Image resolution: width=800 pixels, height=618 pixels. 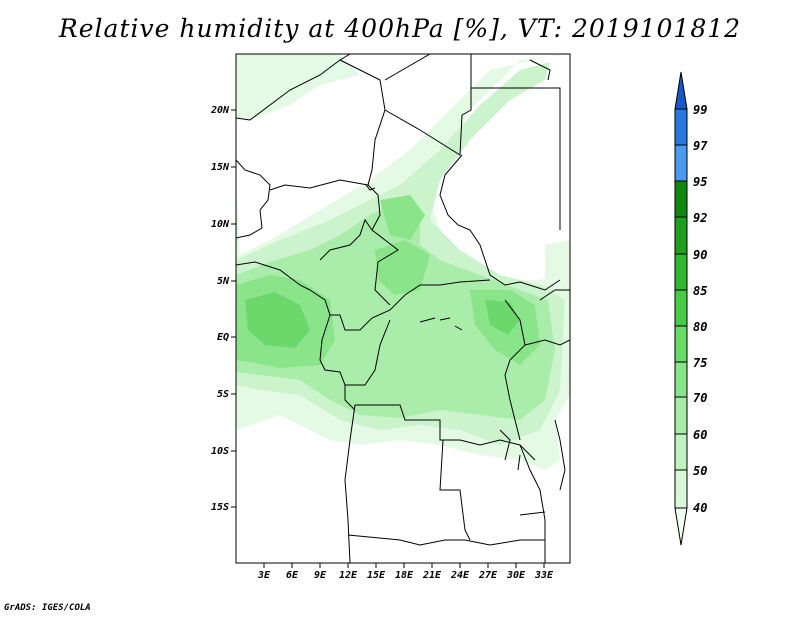 I want to click on lat-label-5n: 5N, so click(x=223, y=281).